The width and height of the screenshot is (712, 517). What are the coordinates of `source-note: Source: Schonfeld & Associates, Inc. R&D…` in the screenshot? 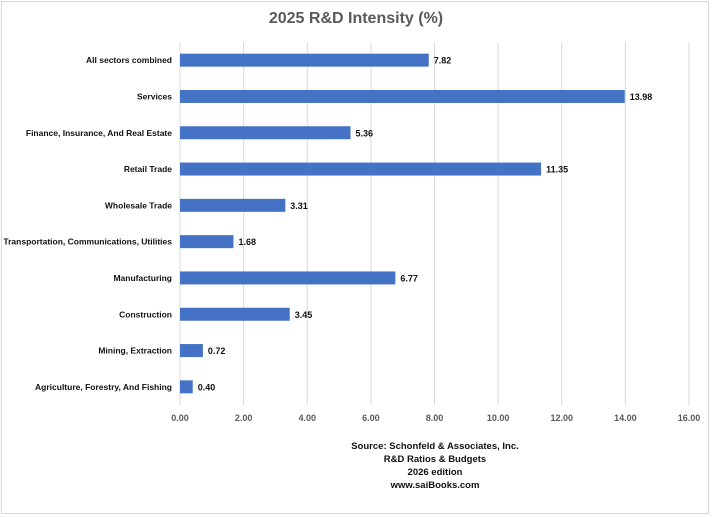 It's located at (435, 466).